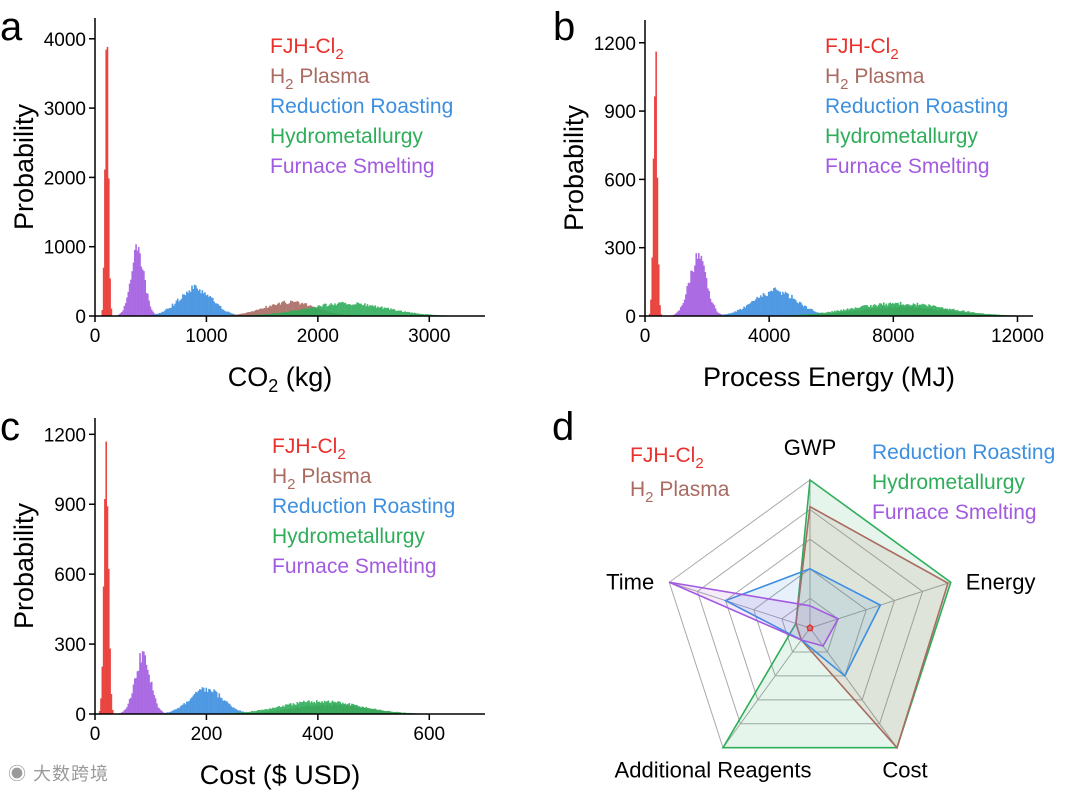  Describe the element at coordinates (862, 49) in the screenshot. I see `legend-item-fjh-cl2: FJH-Cl2` at that location.